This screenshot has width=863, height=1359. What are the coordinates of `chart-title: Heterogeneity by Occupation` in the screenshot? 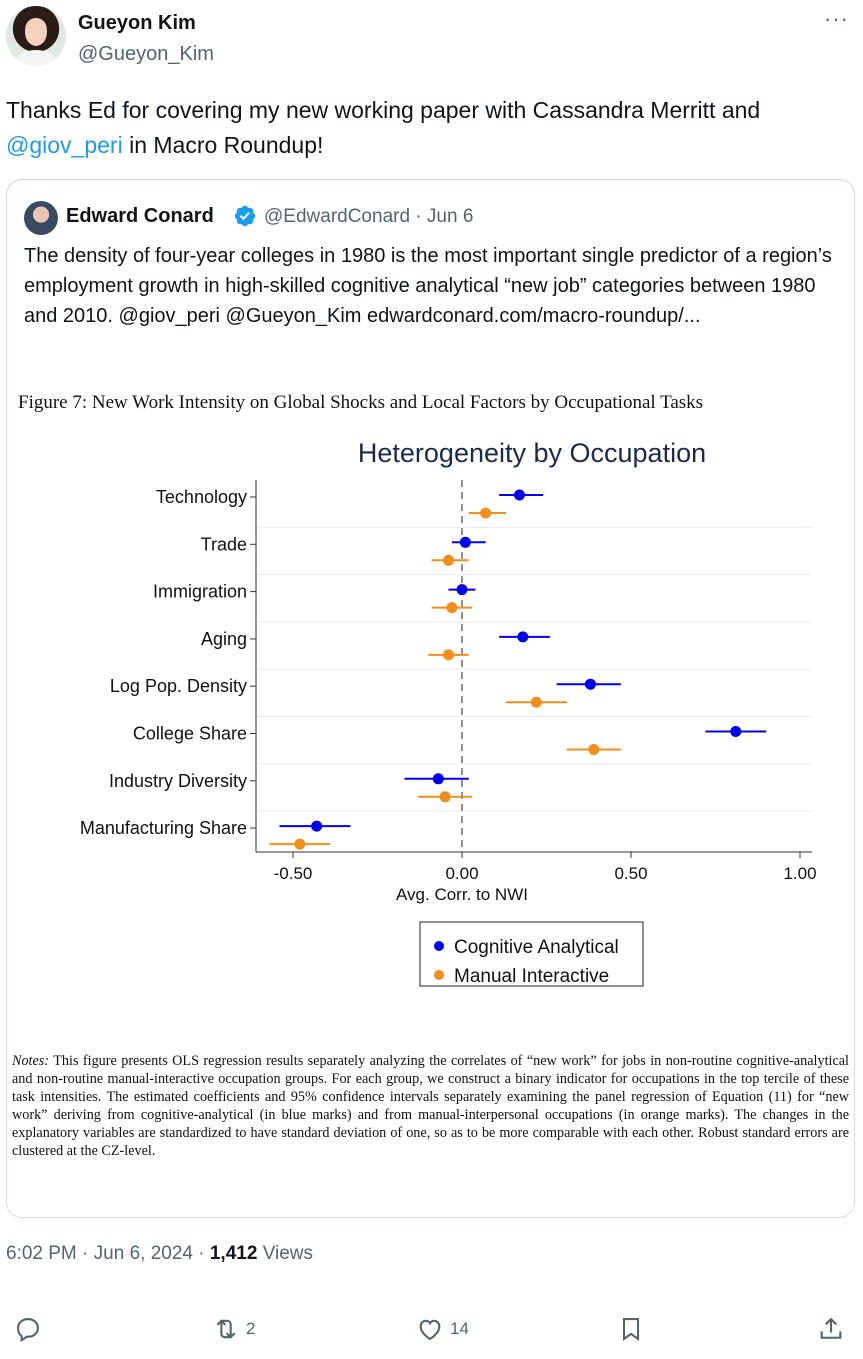 It's located at (532, 453).